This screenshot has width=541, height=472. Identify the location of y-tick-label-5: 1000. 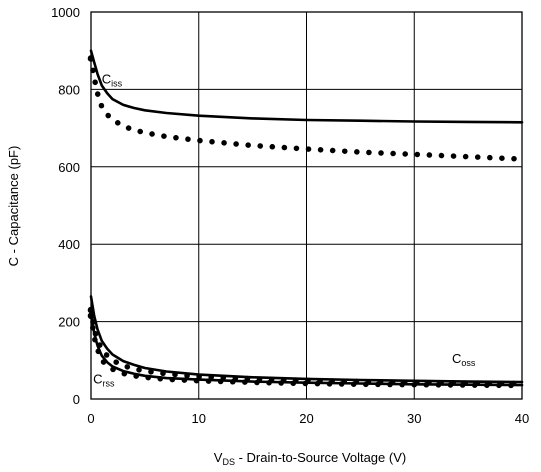
(65, 12).